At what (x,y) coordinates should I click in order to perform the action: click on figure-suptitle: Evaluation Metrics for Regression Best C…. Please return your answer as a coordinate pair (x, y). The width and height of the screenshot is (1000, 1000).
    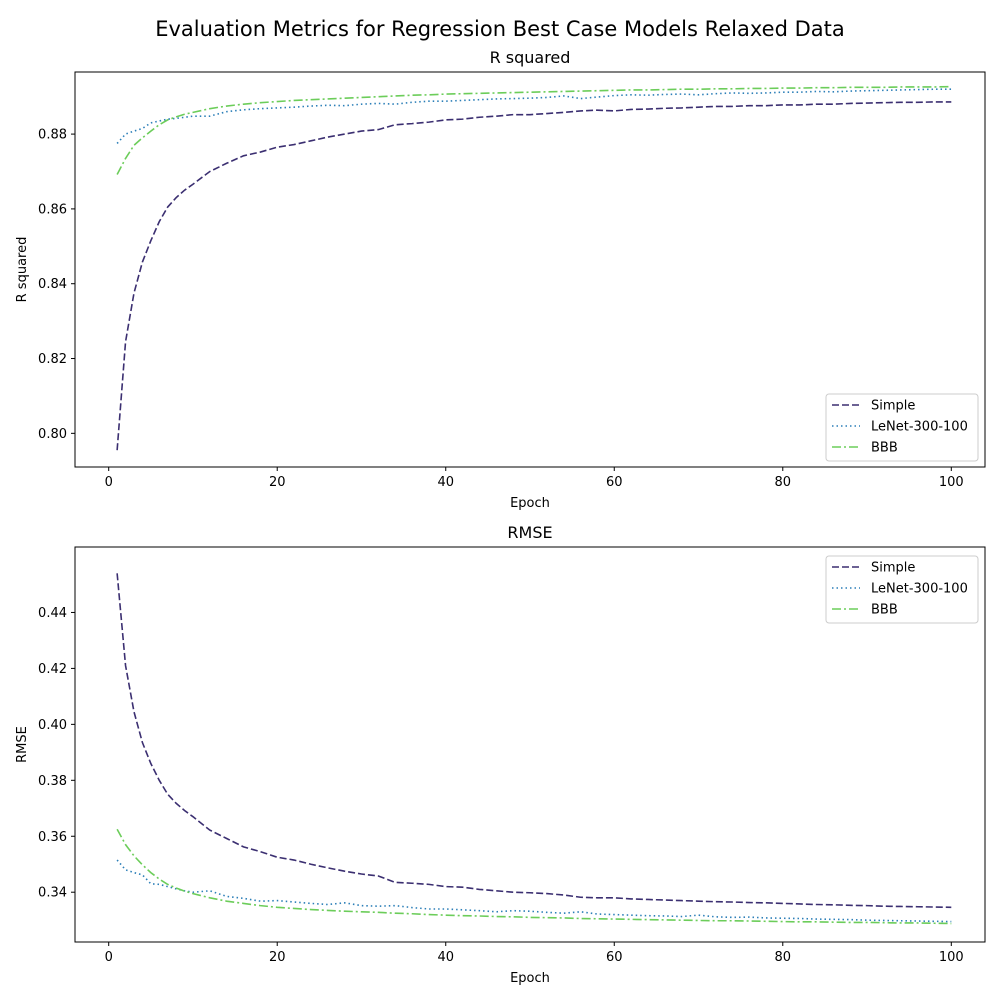
    Looking at the image, I should click on (500, 29).